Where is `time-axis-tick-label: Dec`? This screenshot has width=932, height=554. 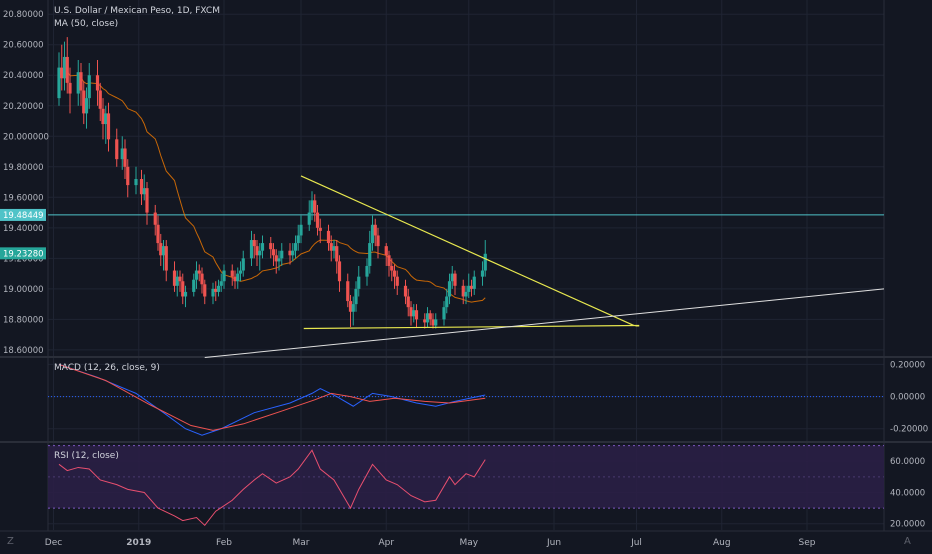
time-axis-tick-label: Dec is located at coordinates (53, 543).